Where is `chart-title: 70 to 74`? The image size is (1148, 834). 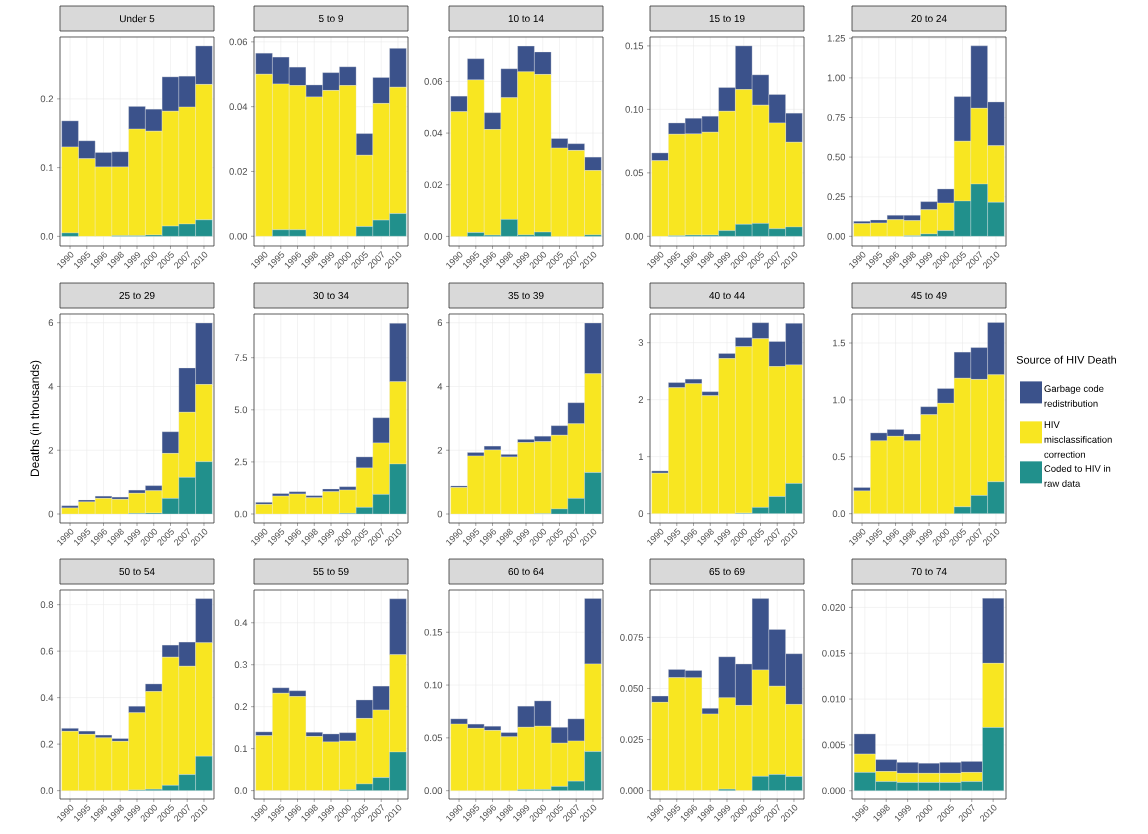 chart-title: 70 to 74 is located at coordinates (929, 572).